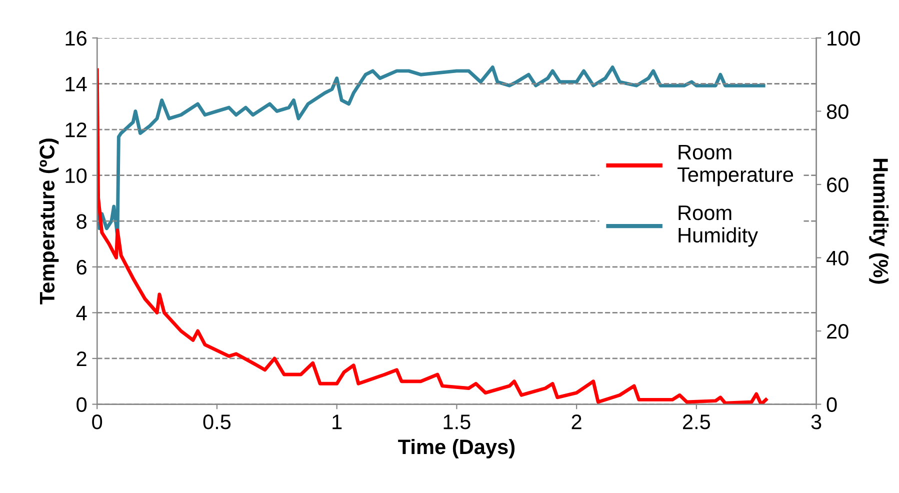 The width and height of the screenshot is (899, 493). I want to click on x-tick-label: 3, so click(816, 422).